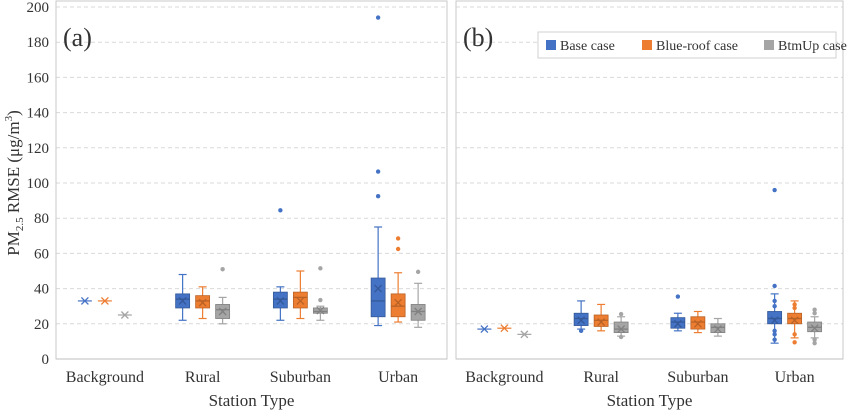 This screenshot has height=412, width=850. I want to click on y-tick-label: 200, so click(38, 8).